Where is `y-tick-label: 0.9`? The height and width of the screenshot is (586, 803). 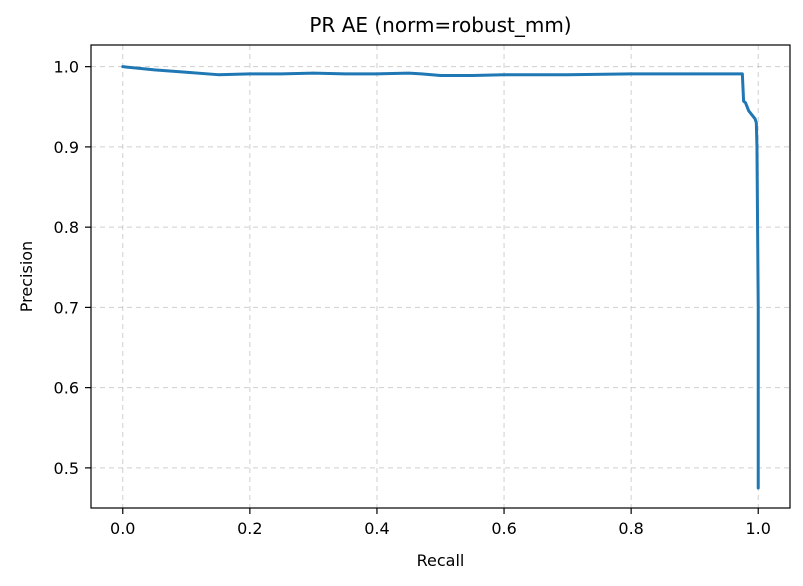
y-tick-label: 0.9 is located at coordinates (66, 147).